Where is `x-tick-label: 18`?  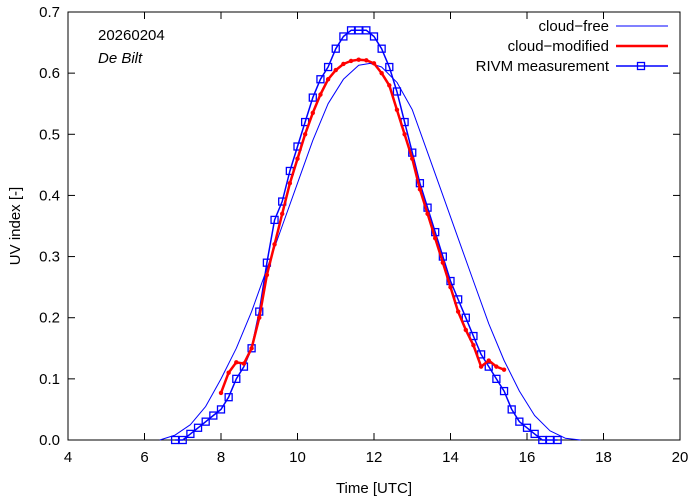
x-tick-label: 18 is located at coordinates (603, 457).